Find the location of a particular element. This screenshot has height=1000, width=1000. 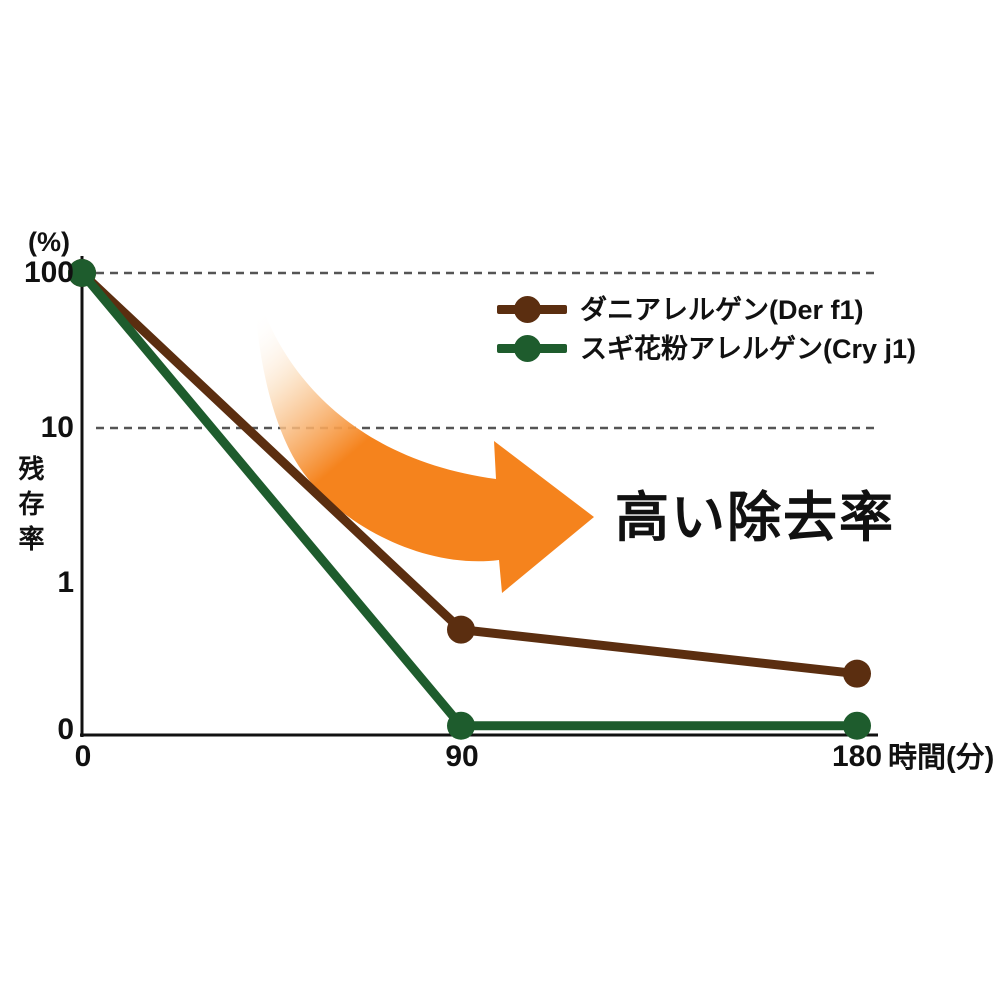

x-tick-90: 90 is located at coordinates (462, 756).